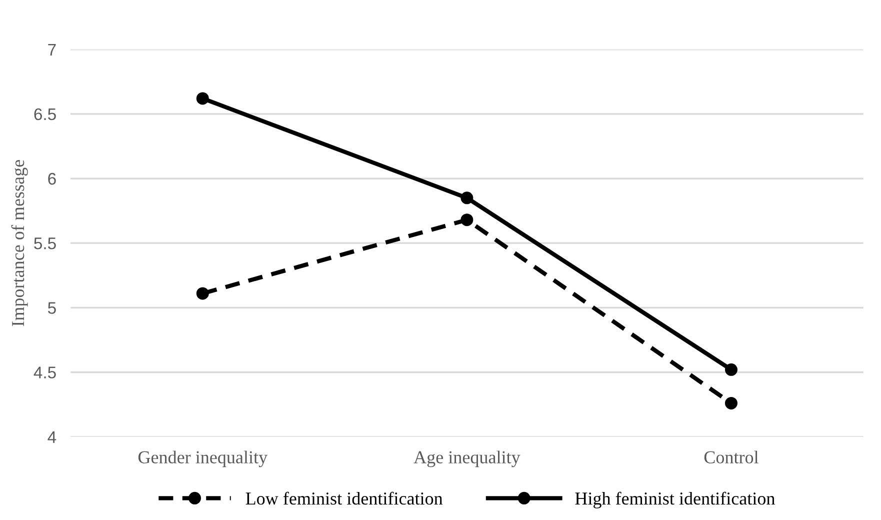 The image size is (881, 520). What do you see at coordinates (731, 457) in the screenshot?
I see `x-tick-label: Control` at bounding box center [731, 457].